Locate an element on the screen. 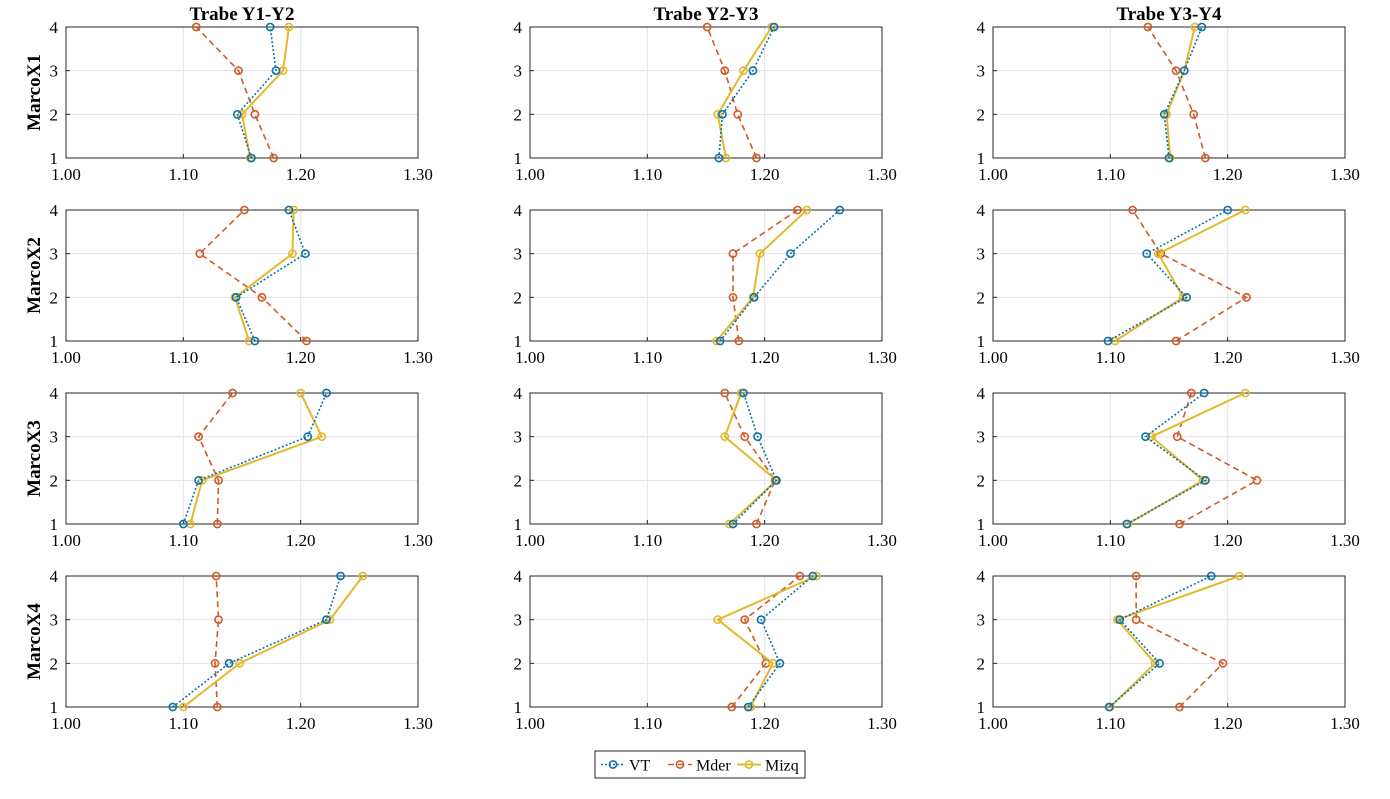 The width and height of the screenshot is (1390, 799). panel-marcox4-trabe-y3-y4: 1.00 1.10 1.20 1.30 1 2 3 4 is located at coordinates (1168, 650).